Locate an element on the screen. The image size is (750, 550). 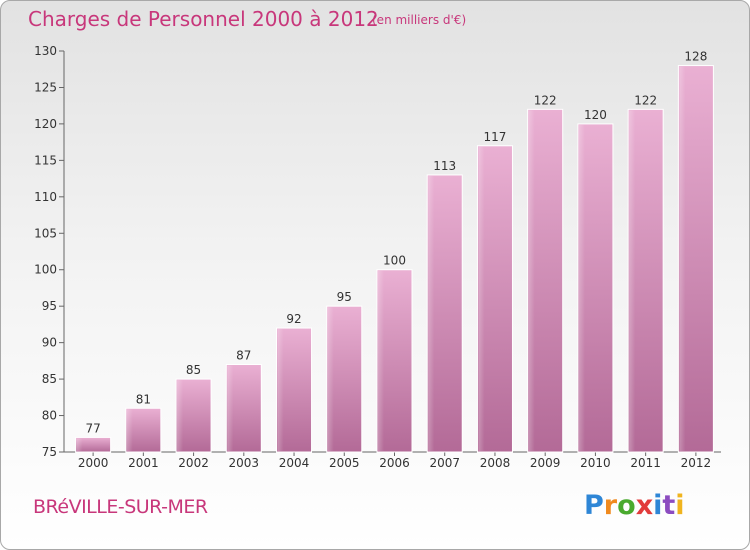
proxiti-logo: Proxiti is located at coordinates (634, 505).